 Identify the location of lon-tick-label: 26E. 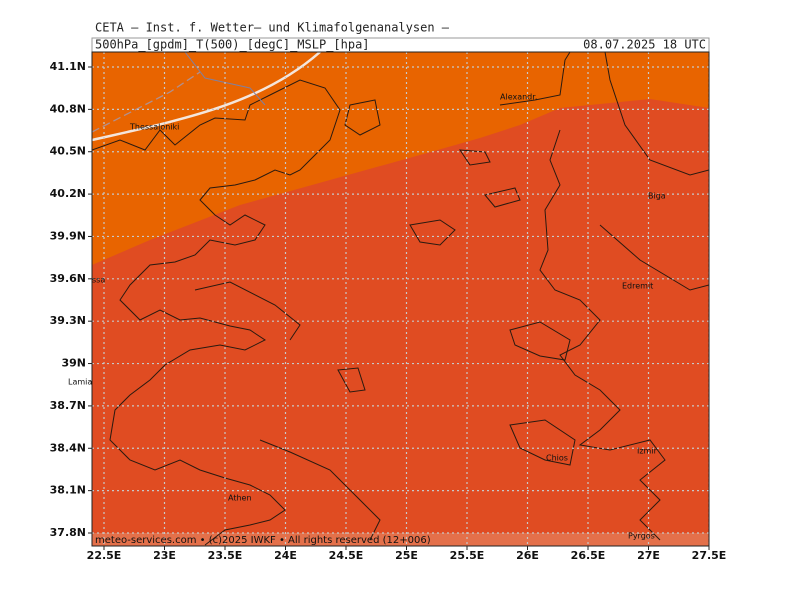
(527, 555).